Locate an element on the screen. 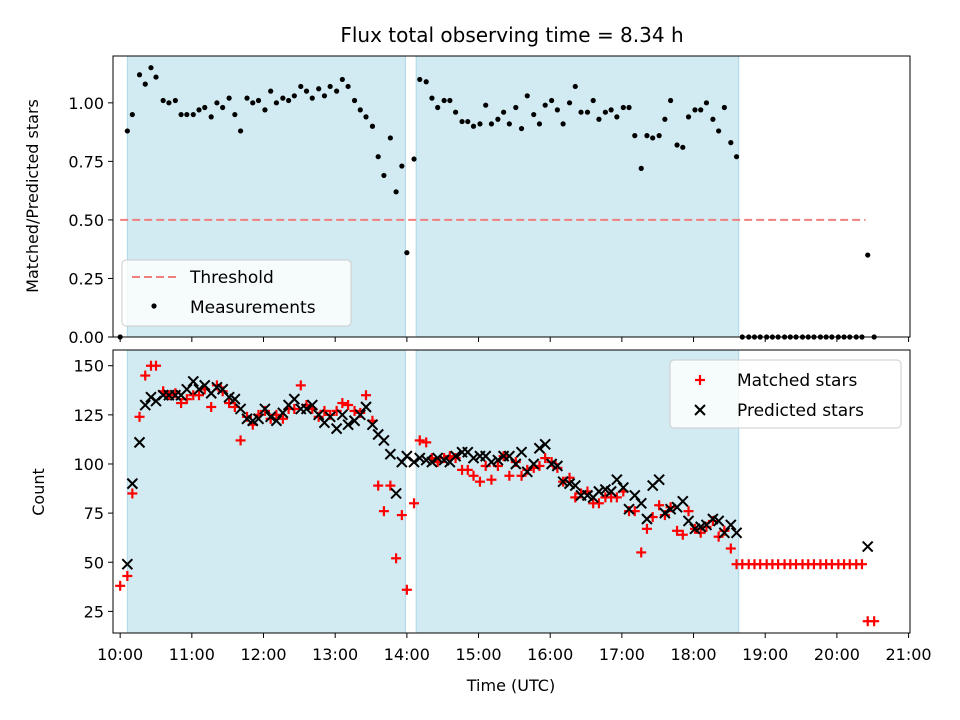  bottom-x-tick-label: 13:00 is located at coordinates (335, 654).